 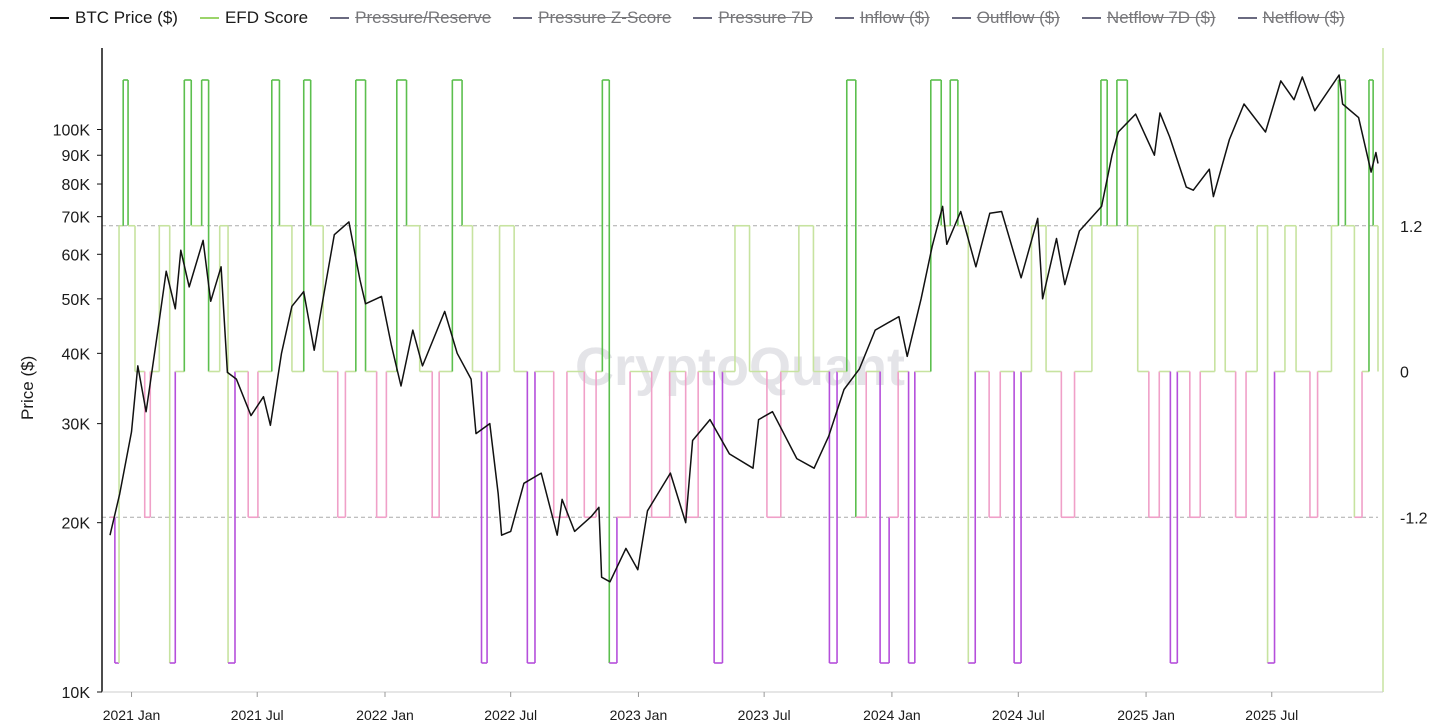 What do you see at coordinates (605, 17) in the screenshot?
I see `legend-label: Pressure Z-Score` at bounding box center [605, 17].